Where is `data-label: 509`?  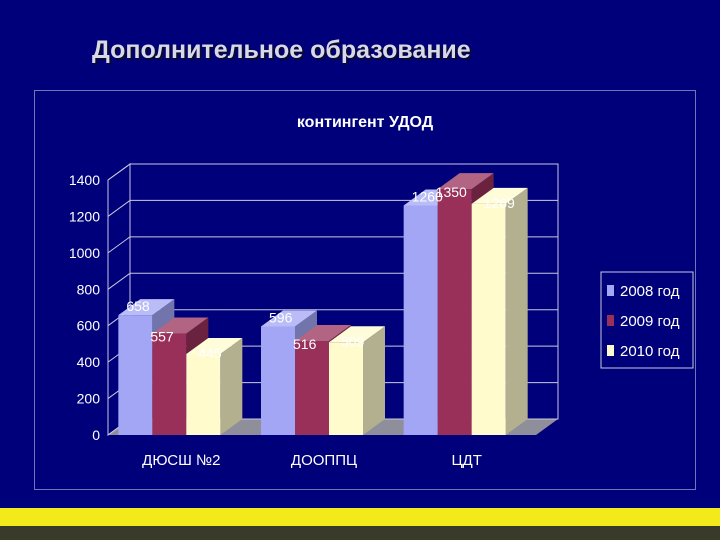 data-label: 509 is located at coordinates (353, 341).